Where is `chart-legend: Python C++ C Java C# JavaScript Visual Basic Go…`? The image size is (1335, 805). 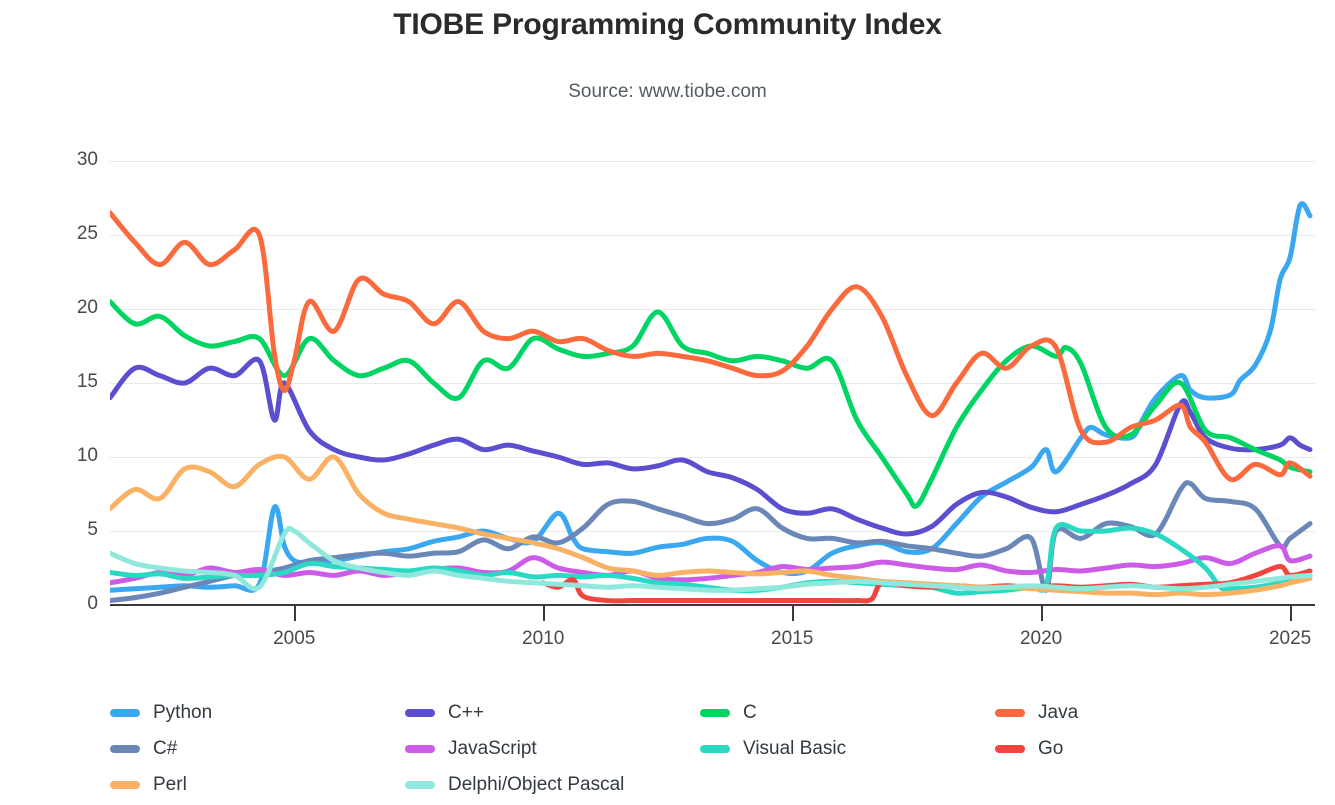
chart-legend: Python C++ C Java C# JavaScript Visual Basic Go… is located at coordinates (715, 750).